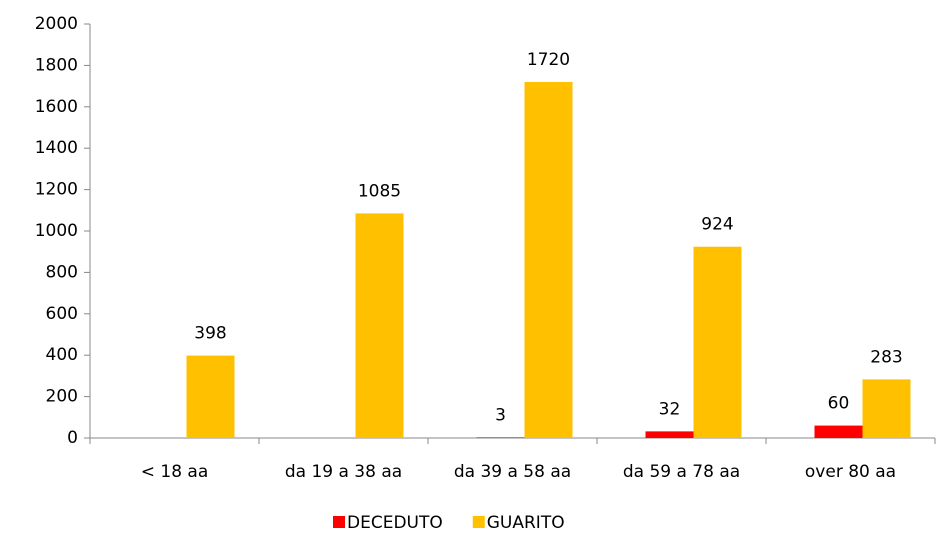  What do you see at coordinates (56, 107) in the screenshot?
I see `y-tick-label: 1600` at bounding box center [56, 107].